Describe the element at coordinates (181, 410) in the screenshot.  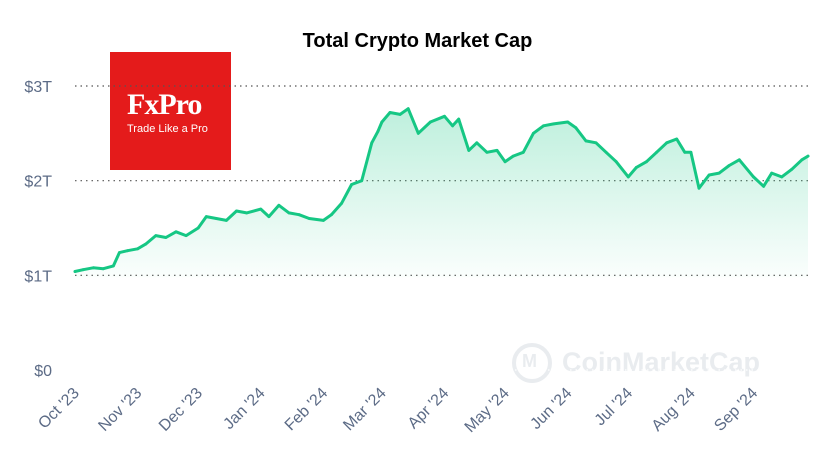
I see `x-tick-label: Dec '23` at that location.